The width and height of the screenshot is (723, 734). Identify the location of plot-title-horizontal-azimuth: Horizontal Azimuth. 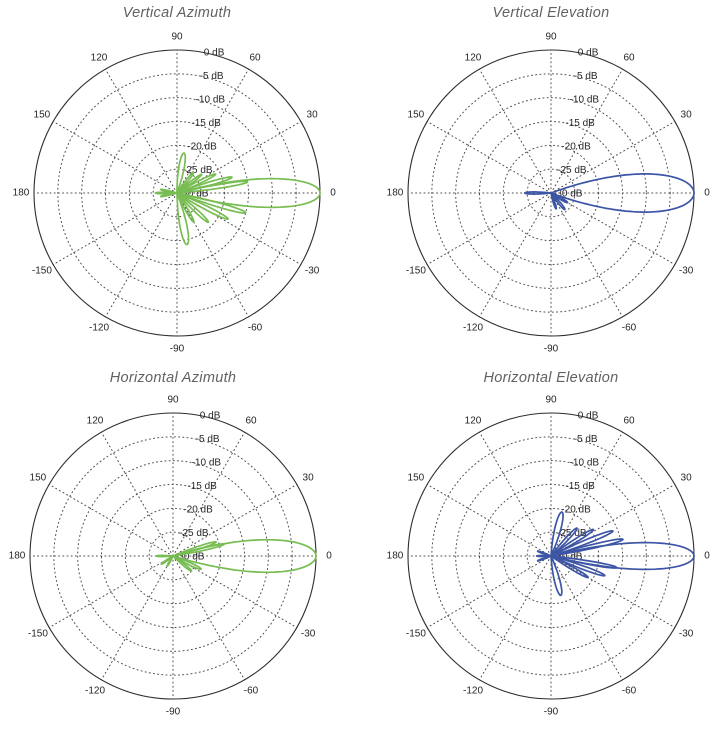
(173, 378).